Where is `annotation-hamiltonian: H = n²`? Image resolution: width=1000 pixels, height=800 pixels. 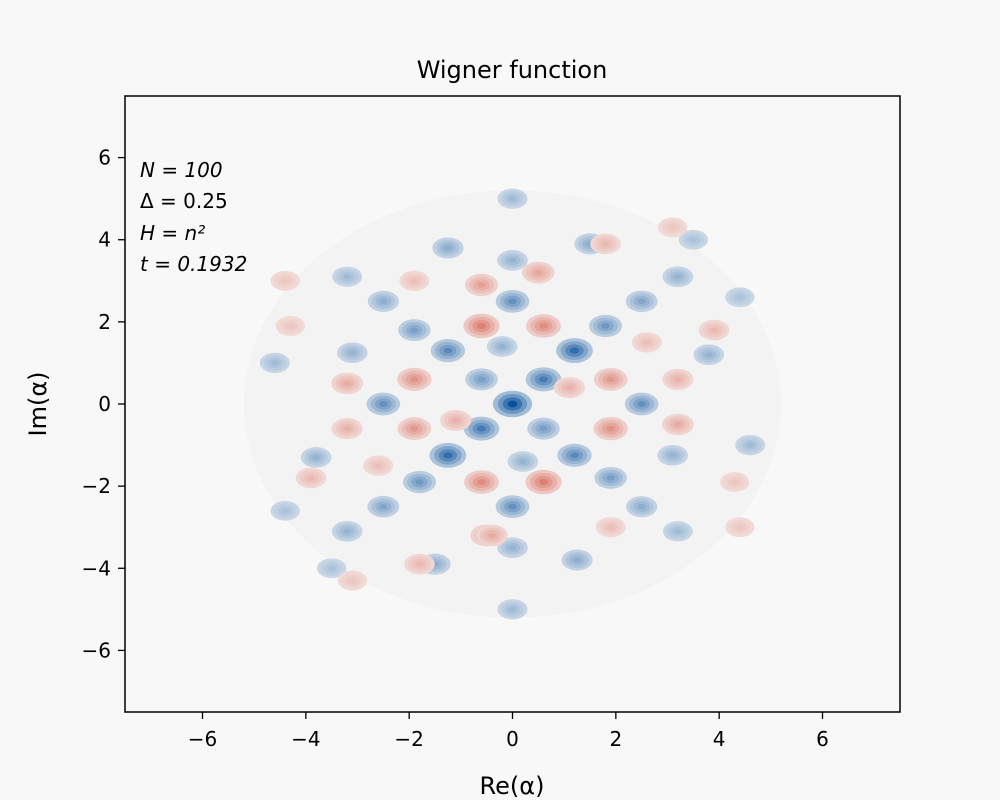
annotation-hamiltonian: H = n² is located at coordinates (172, 233).